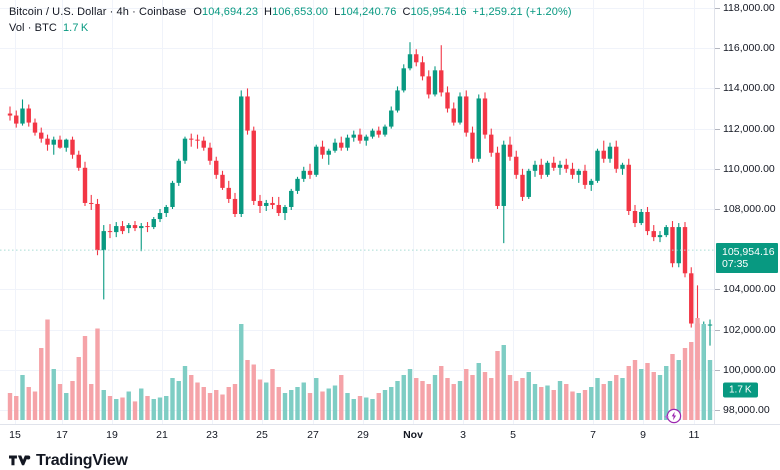 The image size is (780, 470). I want to click on lightning-bolt-glyph, so click(673, 416).